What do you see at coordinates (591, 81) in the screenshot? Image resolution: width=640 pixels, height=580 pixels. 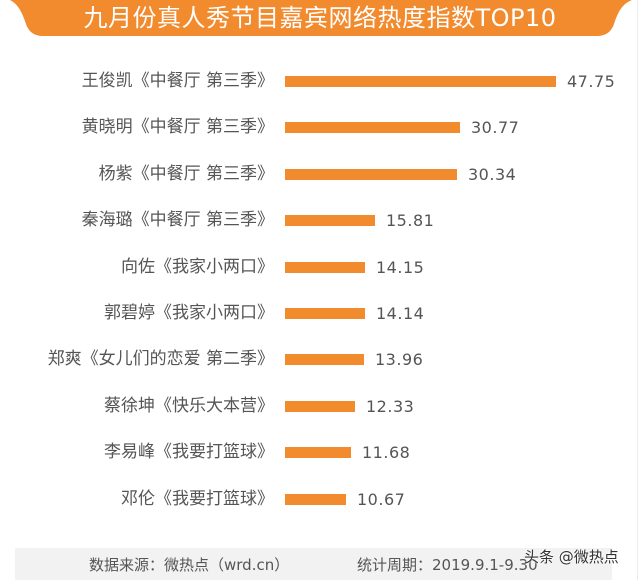 I see `value-label: 47.75` at bounding box center [591, 81].